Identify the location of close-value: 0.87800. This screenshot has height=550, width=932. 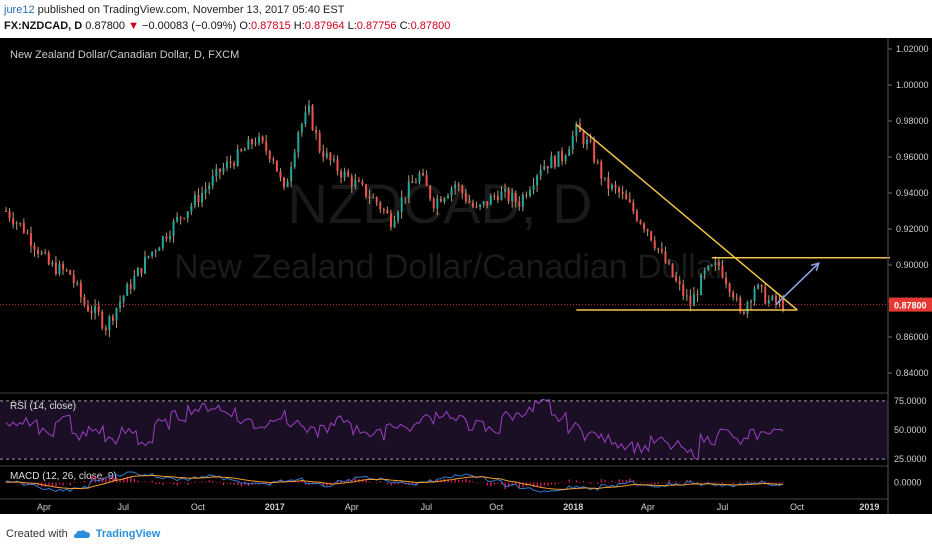
(430, 26).